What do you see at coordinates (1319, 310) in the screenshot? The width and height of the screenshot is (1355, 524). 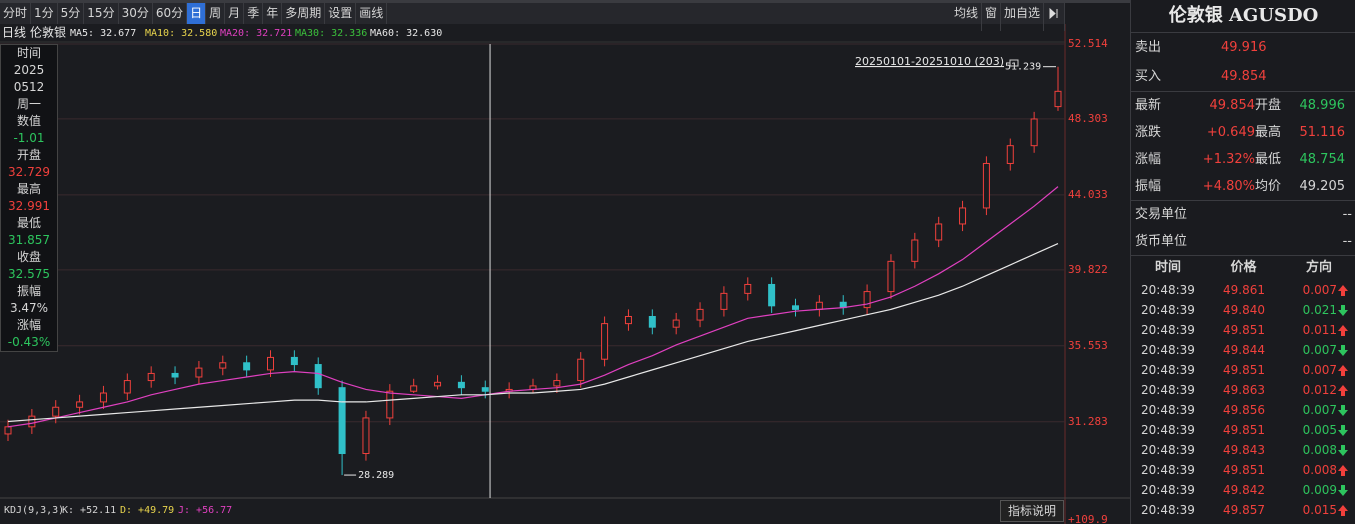 I see `tick-volume: 0.021` at bounding box center [1319, 310].